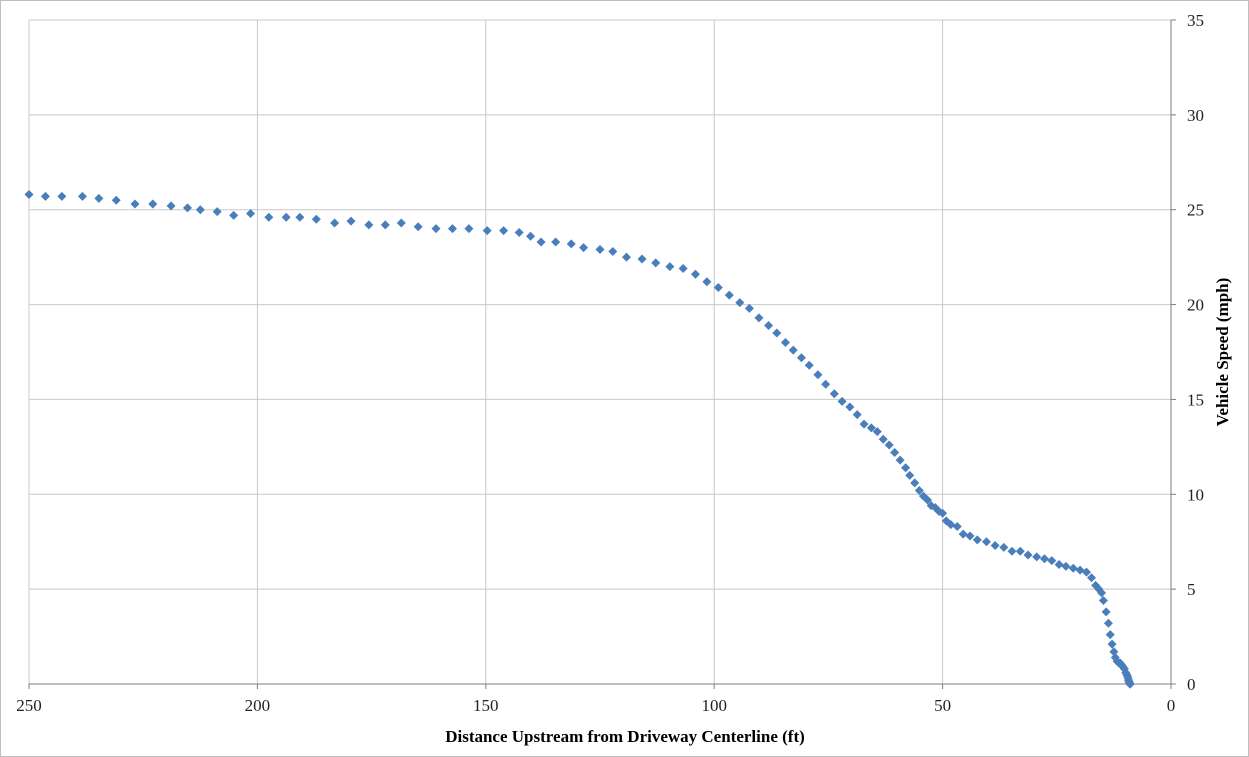  I want to click on x-tick-label: 150, so click(486, 705).